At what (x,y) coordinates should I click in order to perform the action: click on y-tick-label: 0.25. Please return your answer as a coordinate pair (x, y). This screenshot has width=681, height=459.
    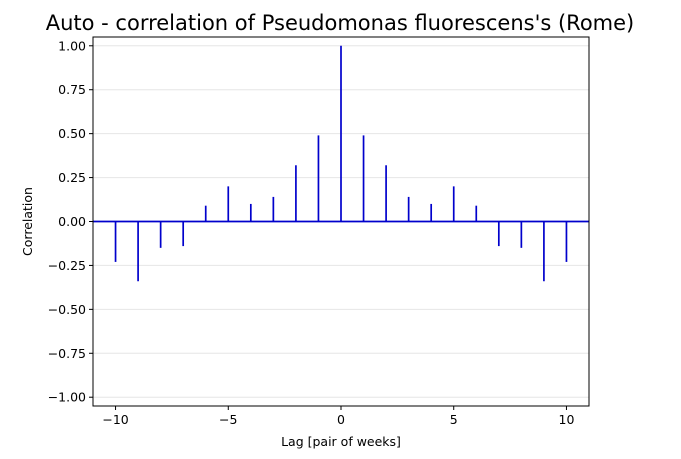
    Looking at the image, I should click on (72, 177).